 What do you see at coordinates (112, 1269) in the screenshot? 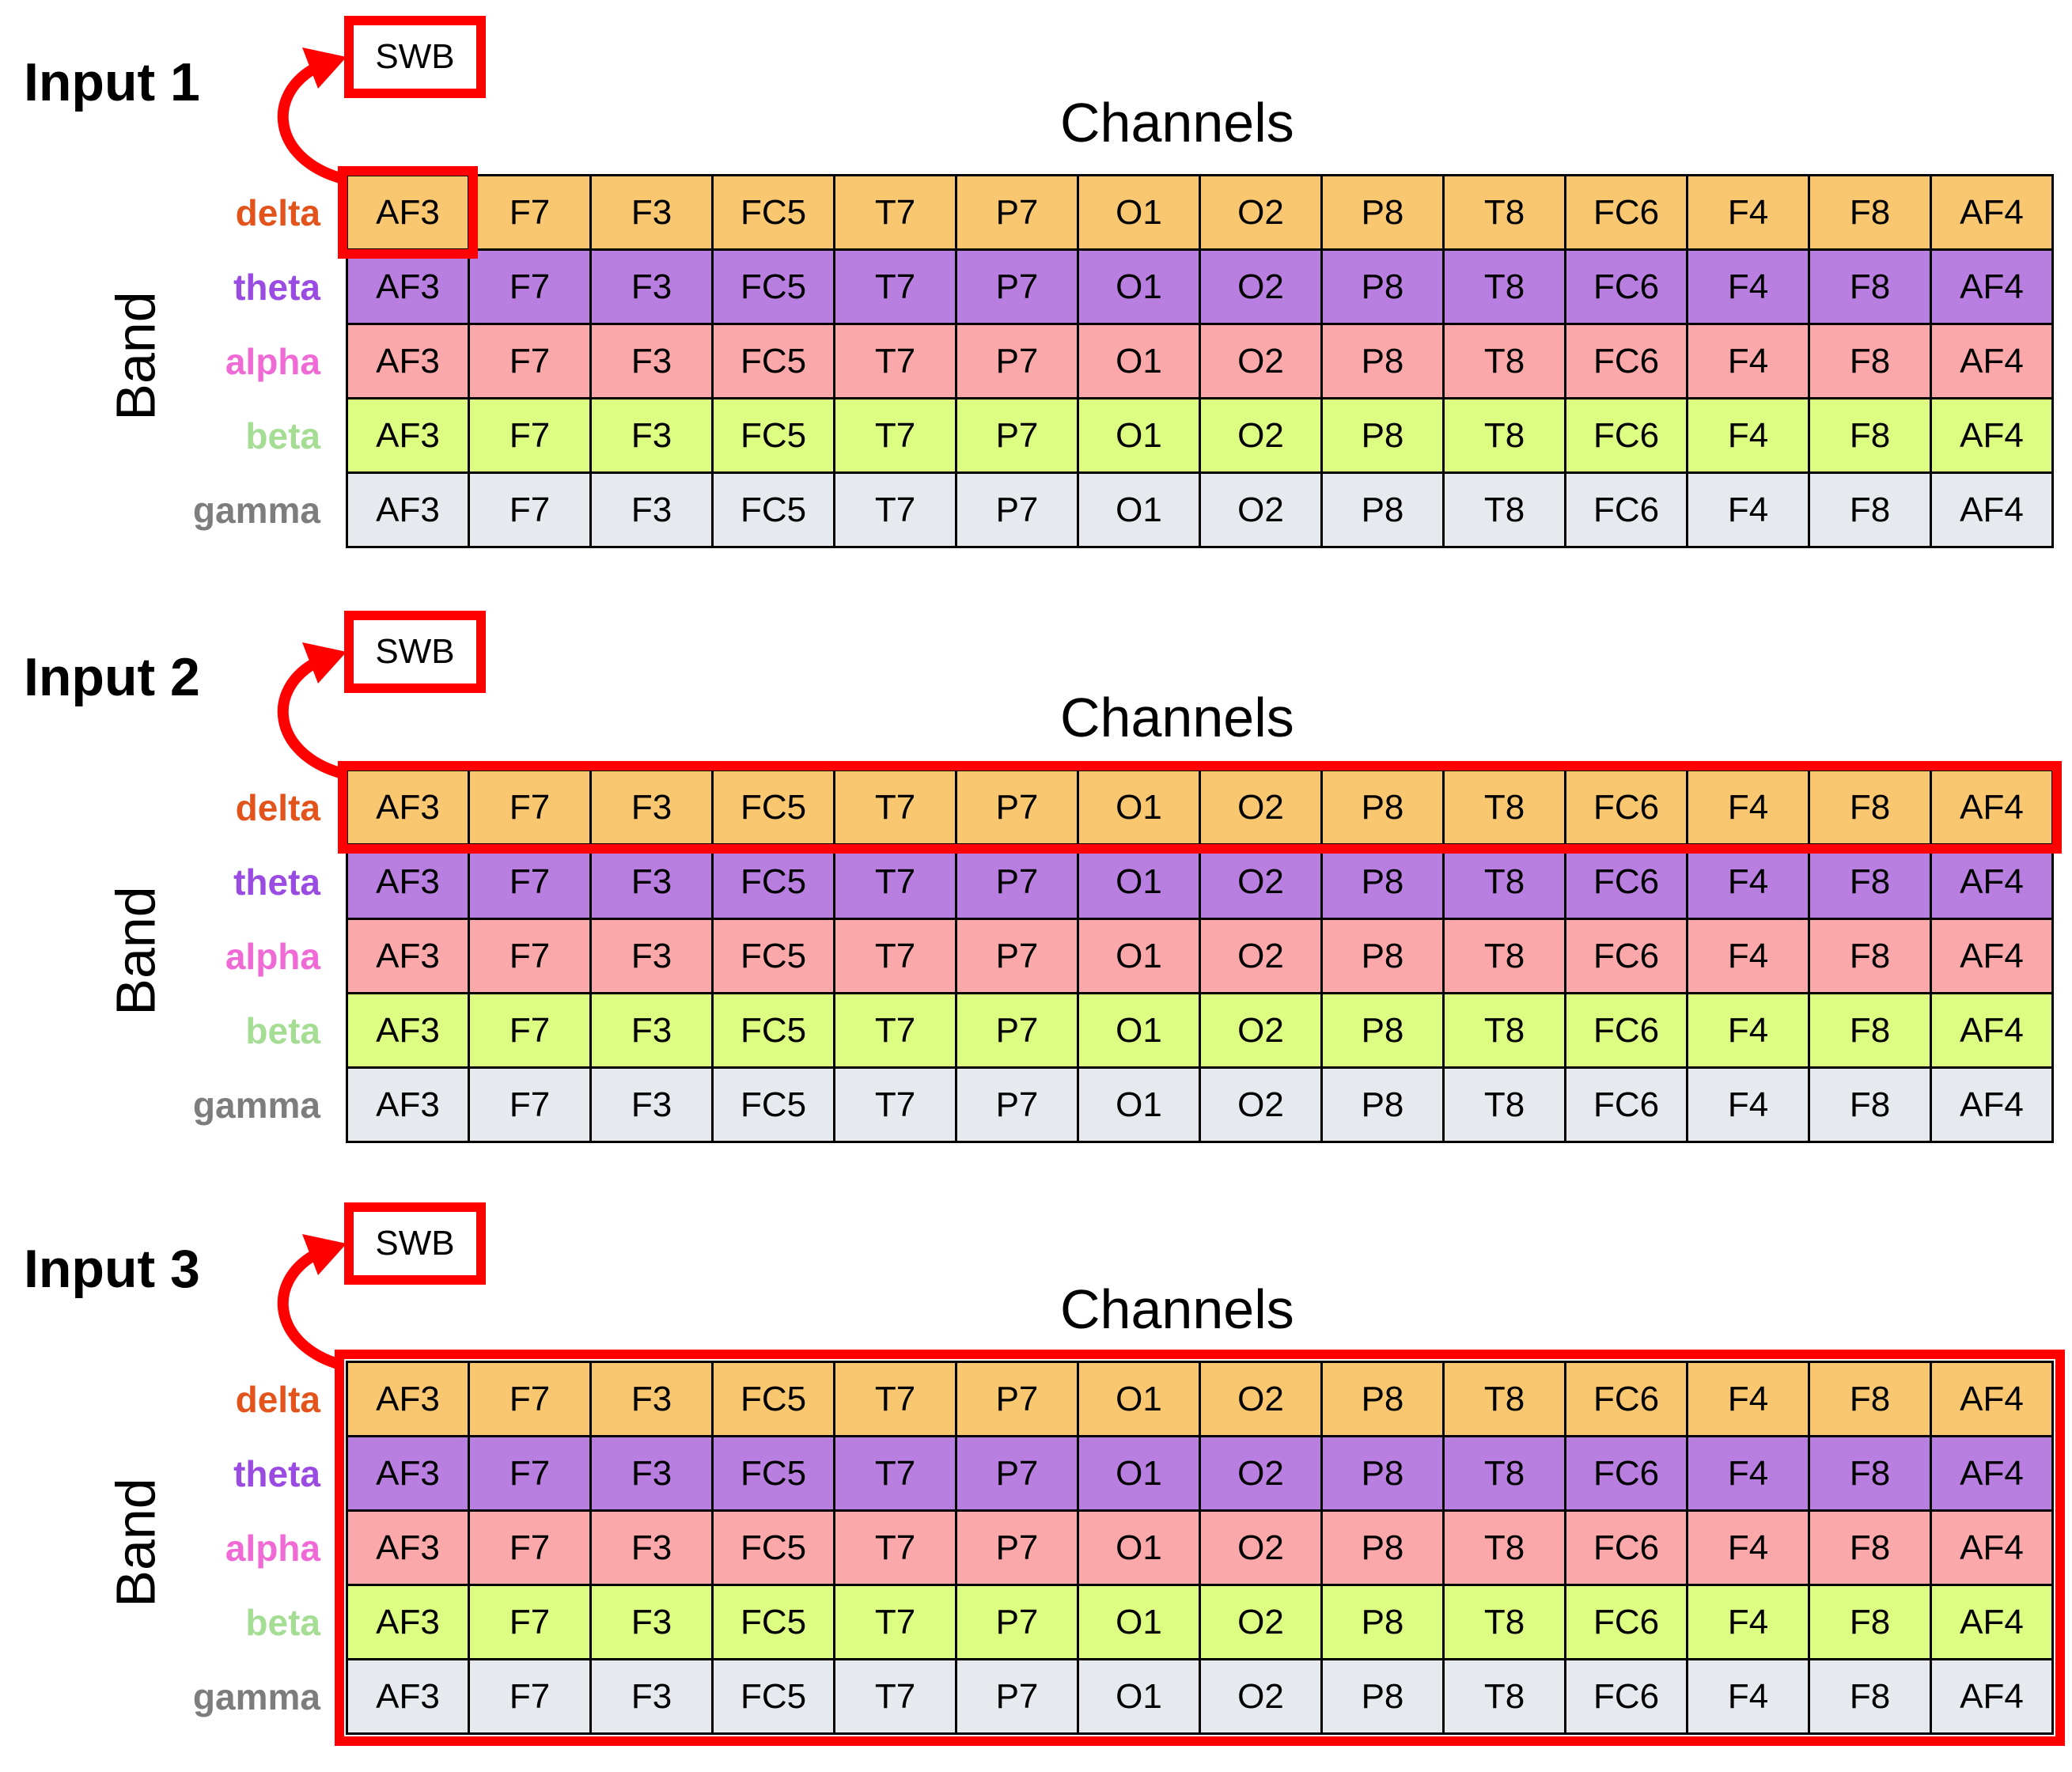
I see `input-title: Input 3` at bounding box center [112, 1269].